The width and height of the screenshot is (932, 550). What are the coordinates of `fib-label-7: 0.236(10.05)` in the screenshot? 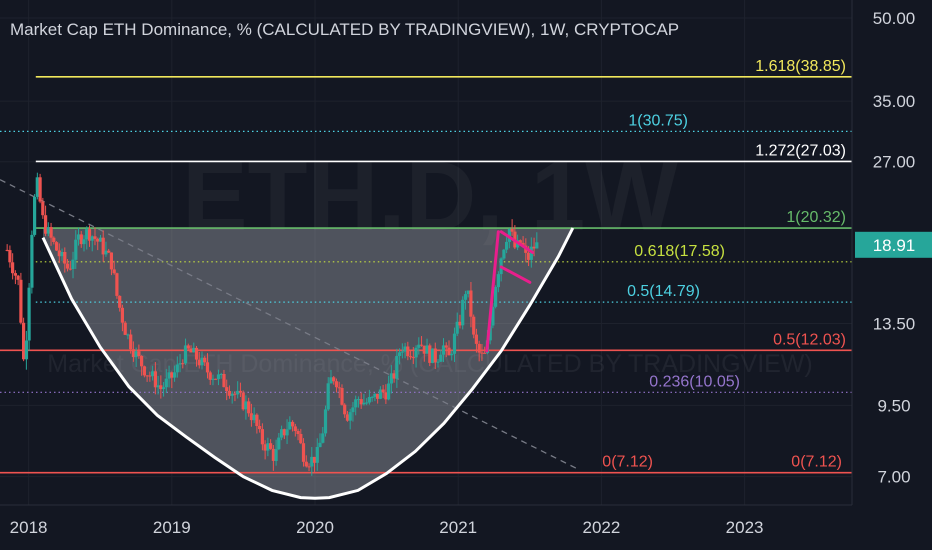 It's located at (694, 381).